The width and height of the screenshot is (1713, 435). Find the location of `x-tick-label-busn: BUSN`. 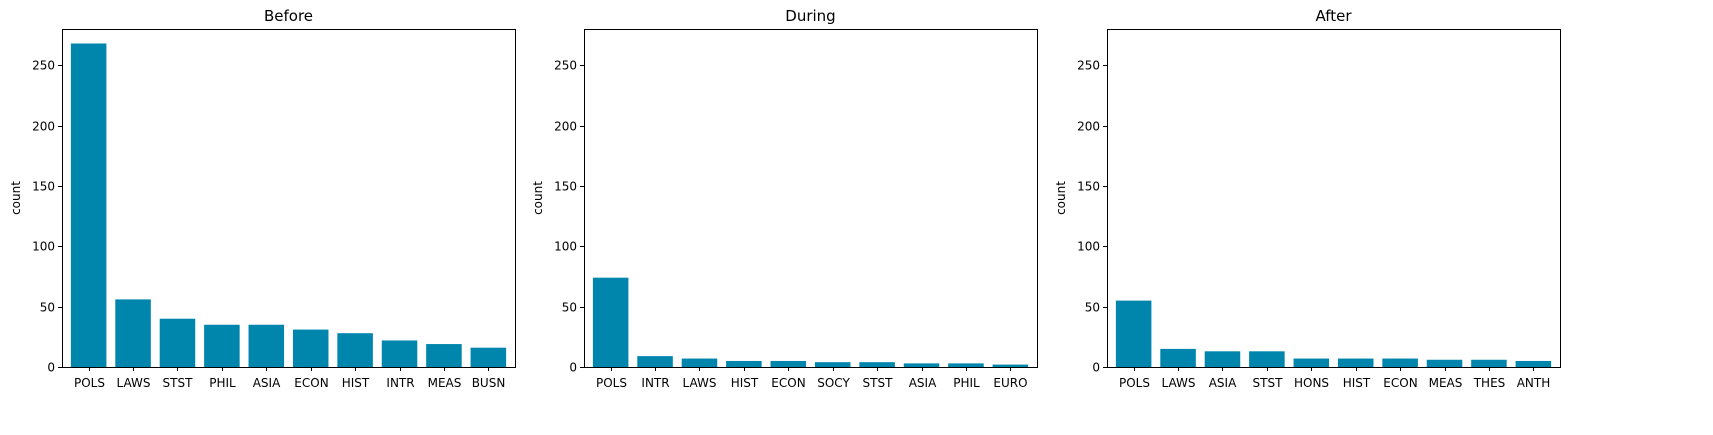

x-tick-label-busn: BUSN is located at coordinates (489, 383).